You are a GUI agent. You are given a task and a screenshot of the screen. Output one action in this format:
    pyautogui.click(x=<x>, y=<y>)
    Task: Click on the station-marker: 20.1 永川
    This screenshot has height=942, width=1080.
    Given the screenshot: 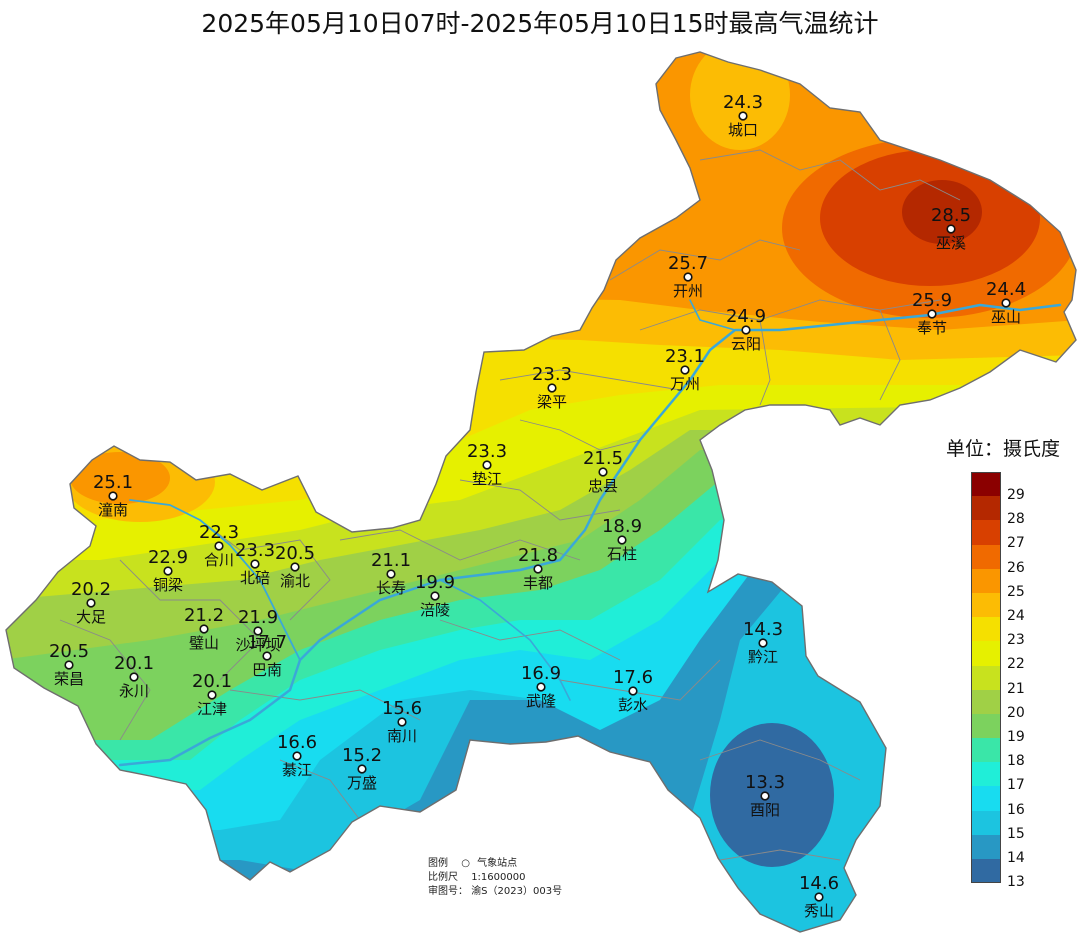 What is the action you would take?
    pyautogui.click(x=134, y=676)
    